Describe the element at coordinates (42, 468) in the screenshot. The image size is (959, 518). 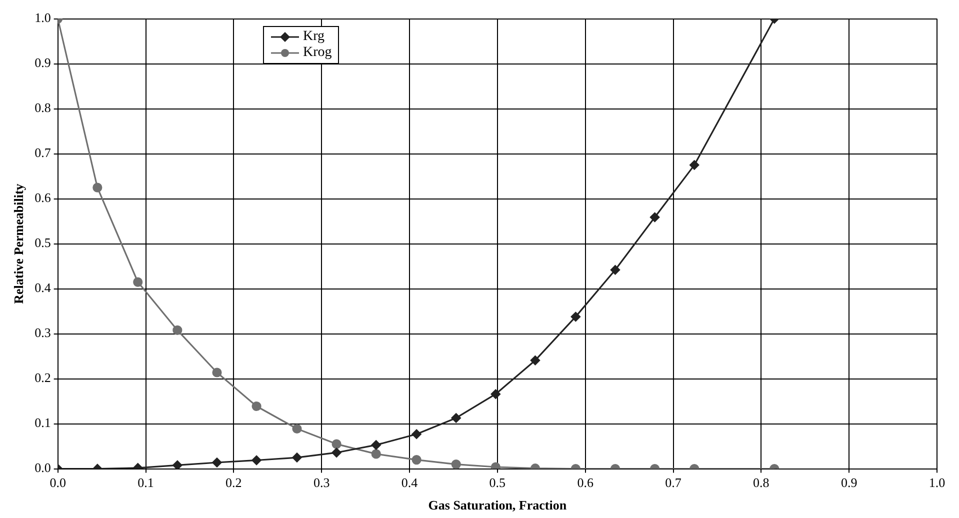
I see `y-tick-label: 0.0` at that location.